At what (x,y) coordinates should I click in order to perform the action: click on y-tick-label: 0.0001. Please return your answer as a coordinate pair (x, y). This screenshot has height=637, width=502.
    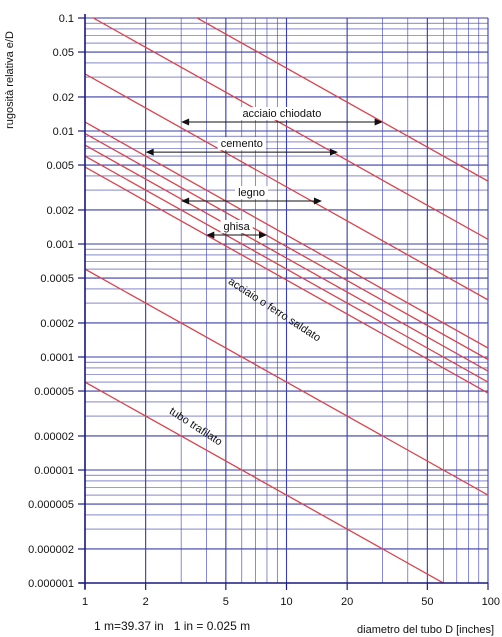
    Looking at the image, I should click on (57, 358).